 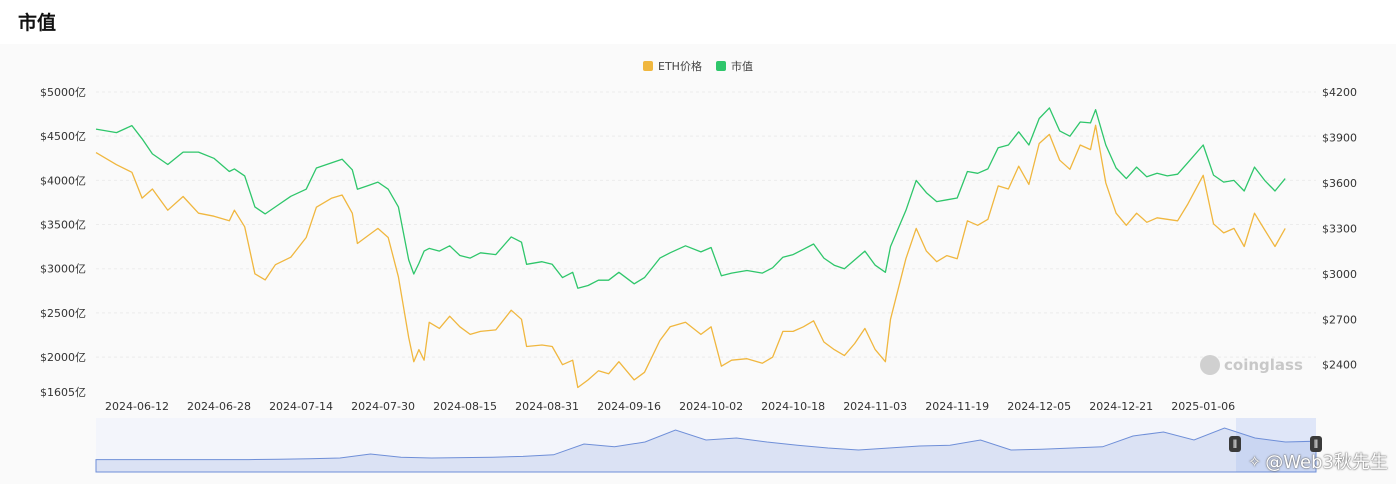 What do you see at coordinates (711, 406) in the screenshot?
I see `x-tick-label: 2024-10-02` at bounding box center [711, 406].